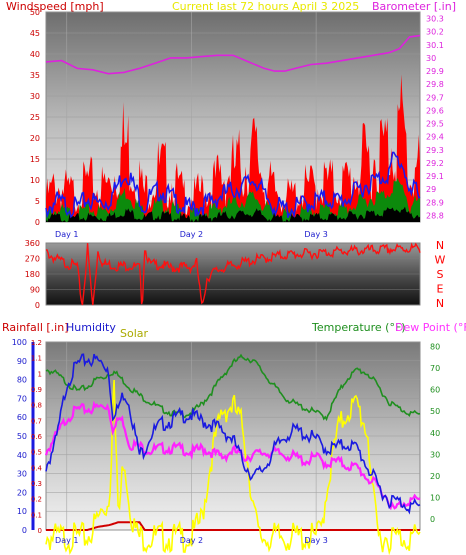 The image size is (466, 555). I want to click on barometer-tick-label: 29.5, so click(435, 124).